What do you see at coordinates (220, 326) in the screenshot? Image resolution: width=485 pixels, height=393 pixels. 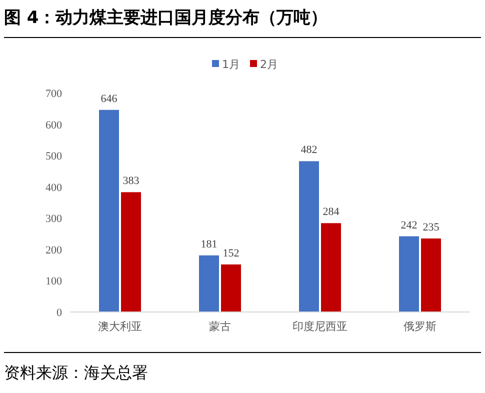 I see `xtick: 蒙古` at bounding box center [220, 326].